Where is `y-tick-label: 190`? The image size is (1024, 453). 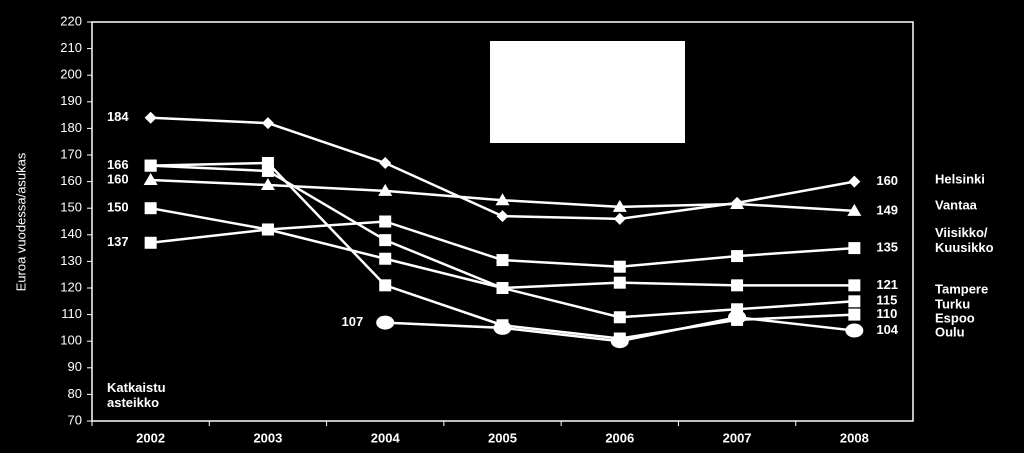
y-tick-label: 190 is located at coordinates (71, 100).